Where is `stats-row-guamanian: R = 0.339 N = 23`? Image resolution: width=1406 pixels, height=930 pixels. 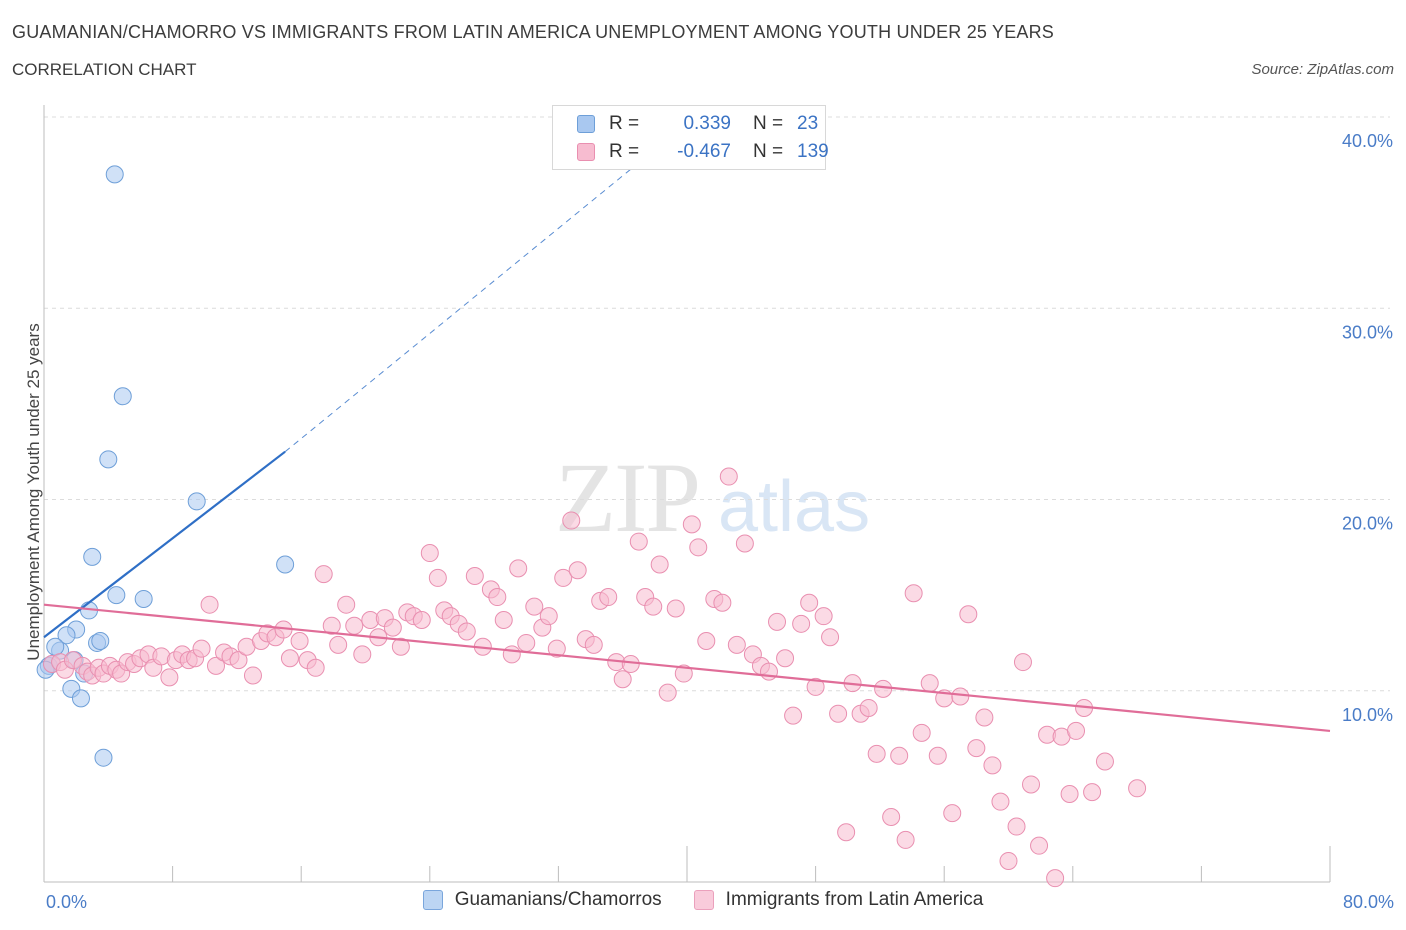 stats-row-guamanian: R = 0.339 N = 23 is located at coordinates (697, 124).